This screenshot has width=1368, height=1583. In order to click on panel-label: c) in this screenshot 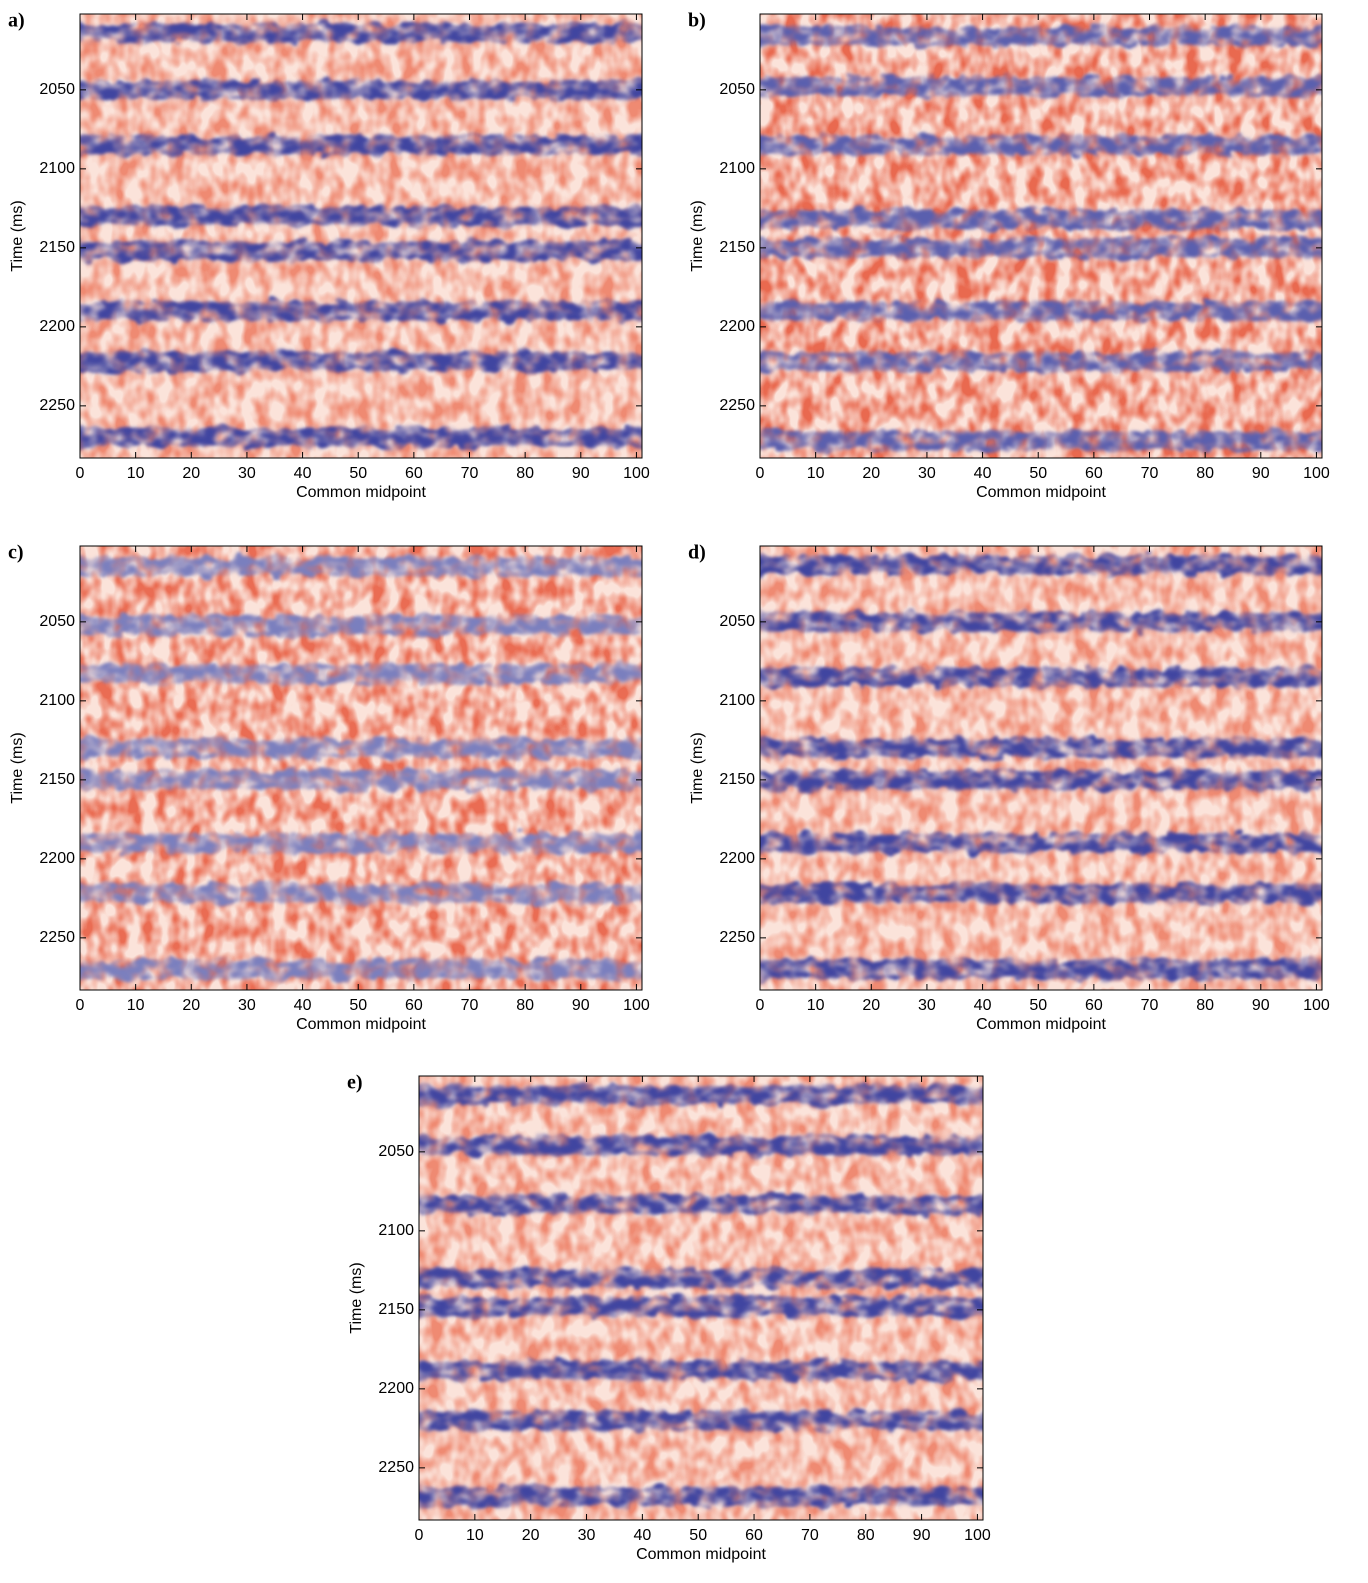, I will do `click(16, 553)`.